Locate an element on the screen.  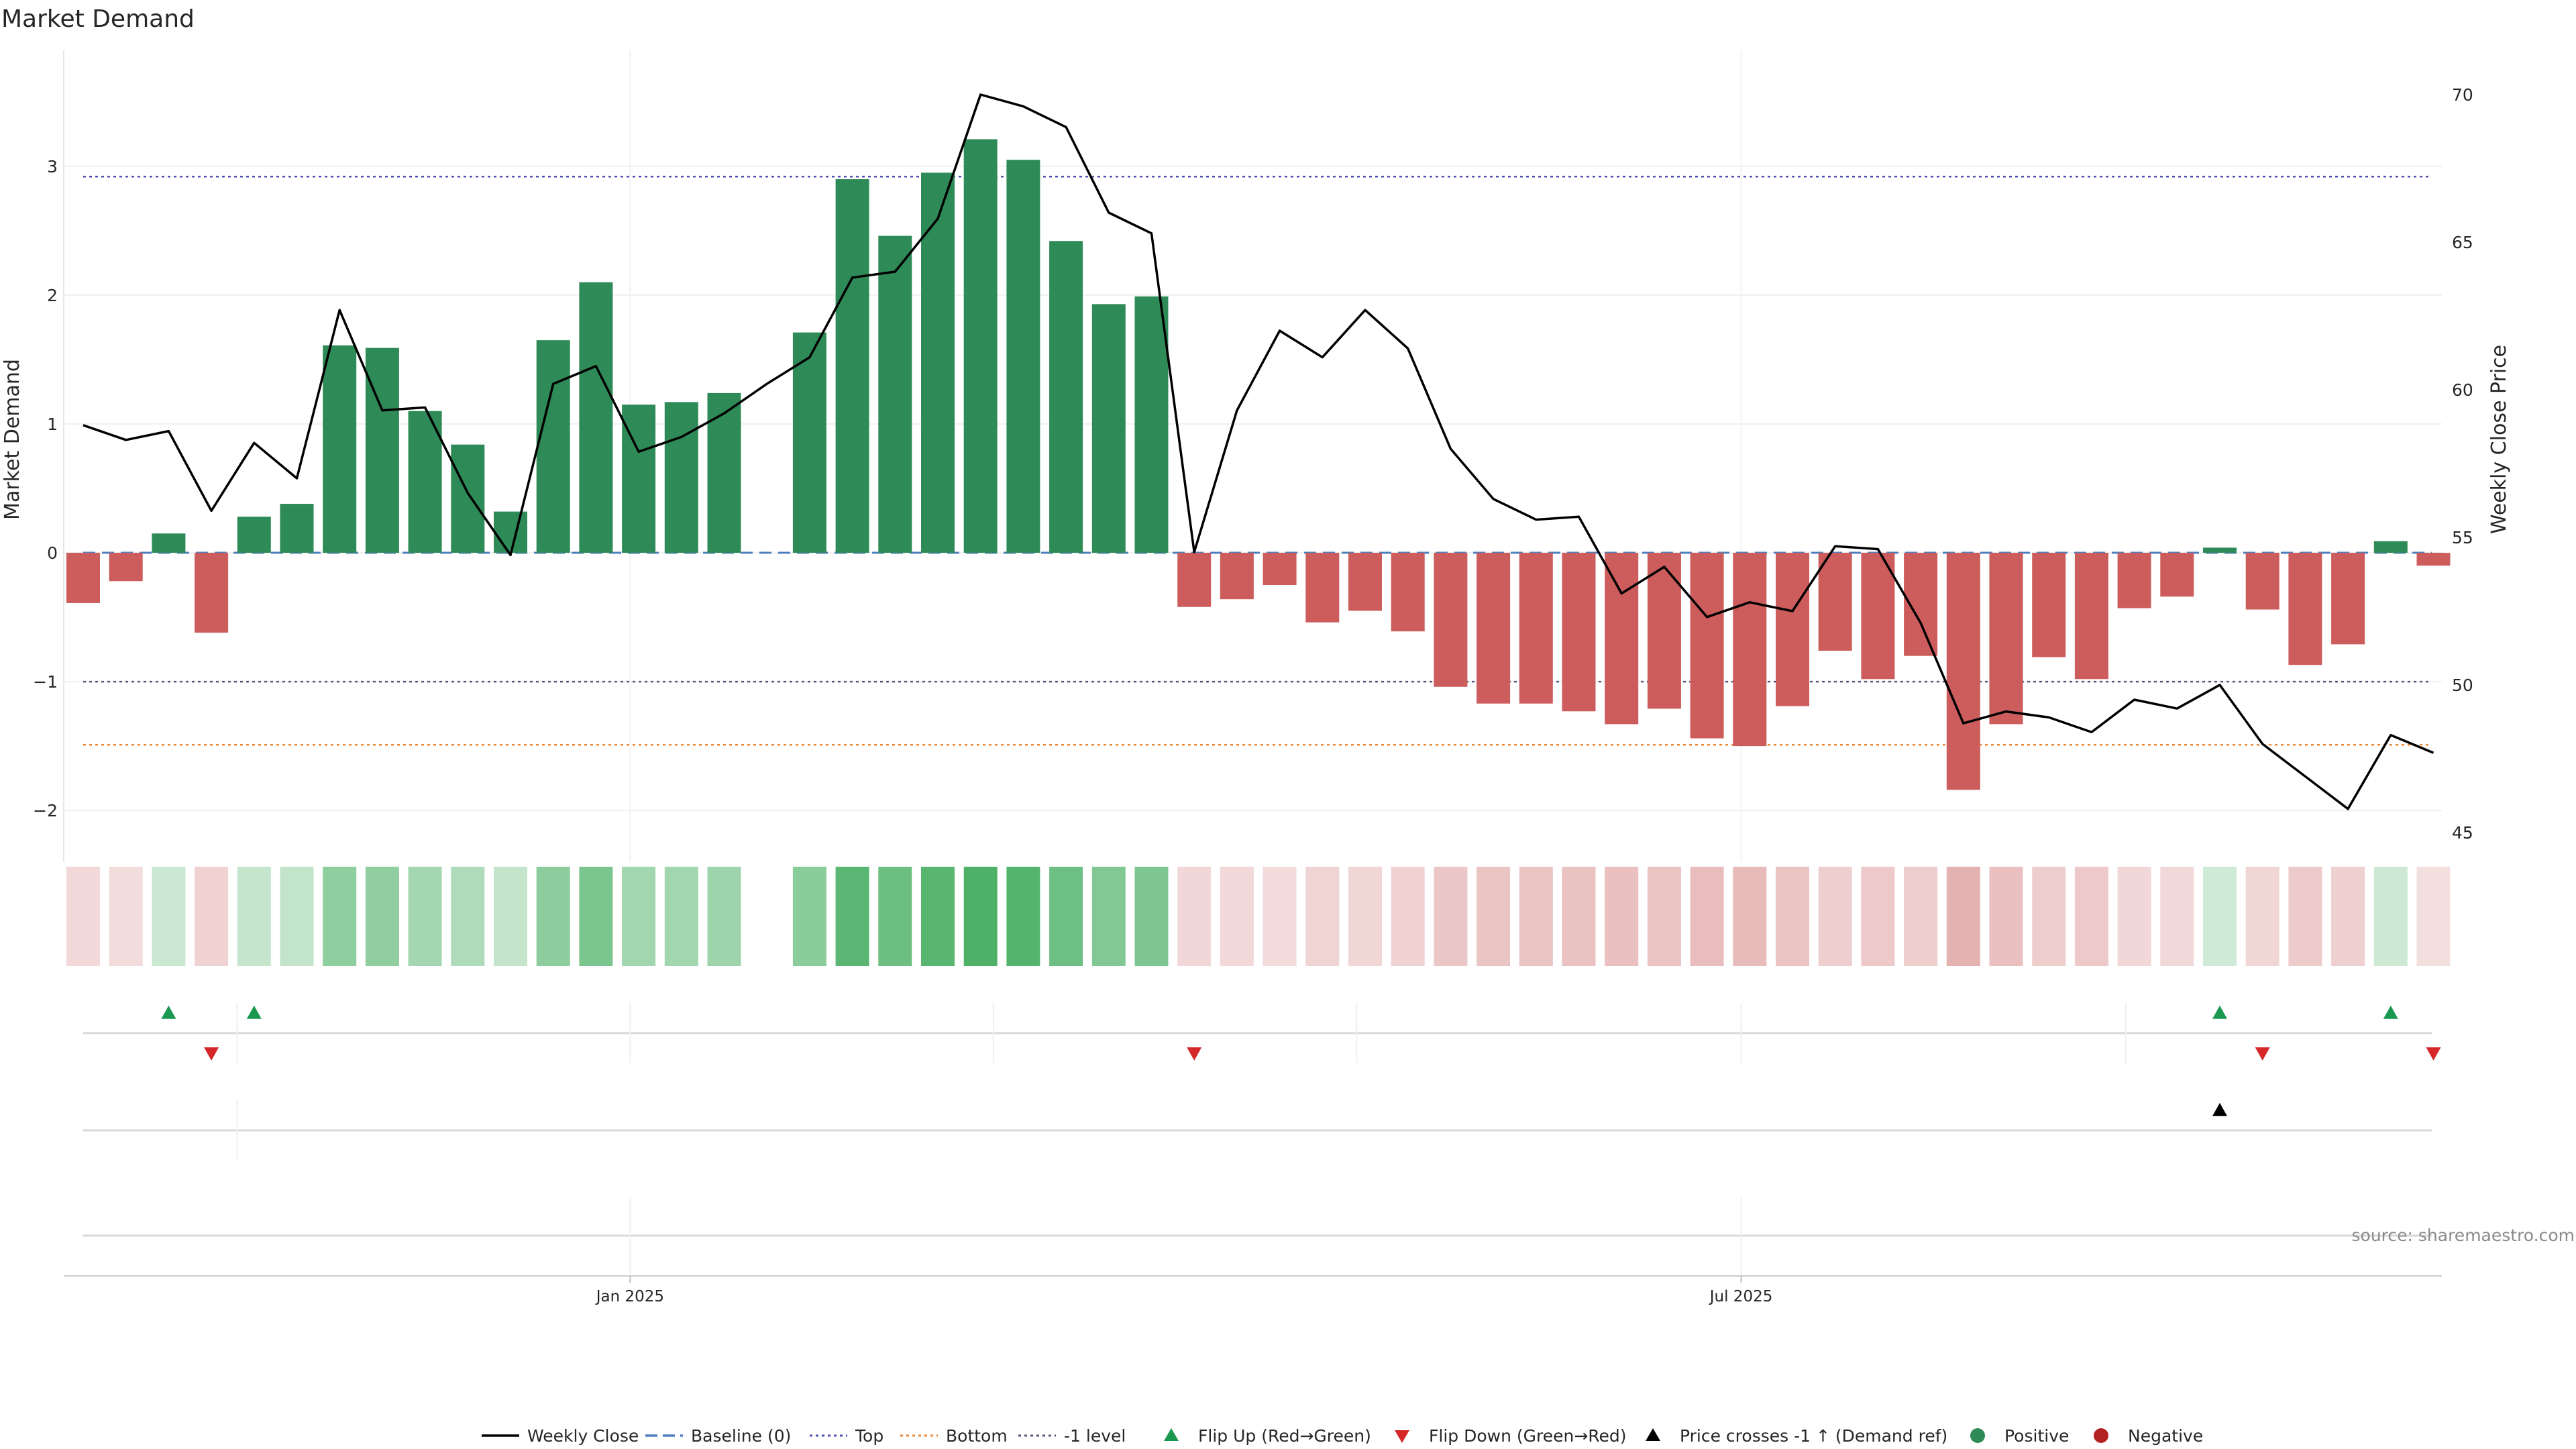
y2-tick-label: 70 is located at coordinates (2462, 95).